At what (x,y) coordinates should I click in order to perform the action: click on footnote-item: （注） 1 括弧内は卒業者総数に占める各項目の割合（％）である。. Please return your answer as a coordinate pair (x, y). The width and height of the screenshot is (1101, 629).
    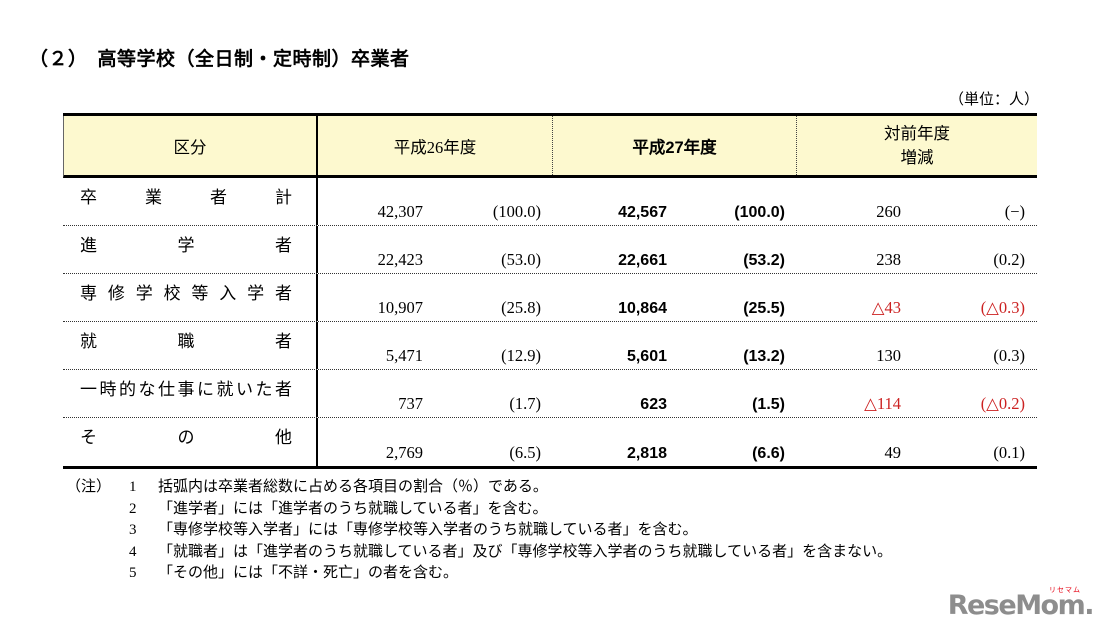
    Looking at the image, I should click on (479, 488).